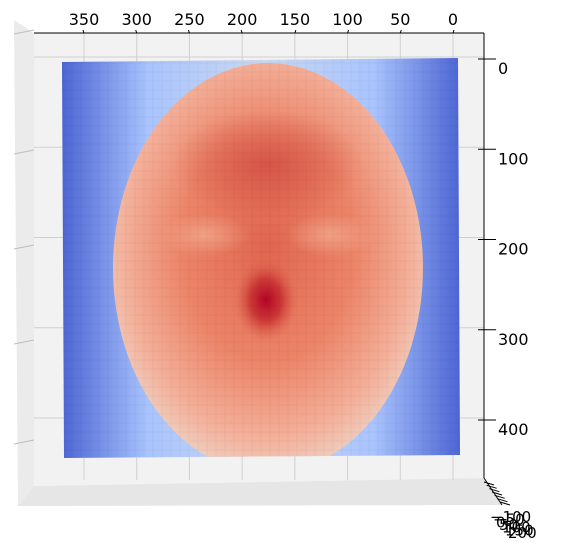  I want to click on bottom-pane, so click(260, 492).